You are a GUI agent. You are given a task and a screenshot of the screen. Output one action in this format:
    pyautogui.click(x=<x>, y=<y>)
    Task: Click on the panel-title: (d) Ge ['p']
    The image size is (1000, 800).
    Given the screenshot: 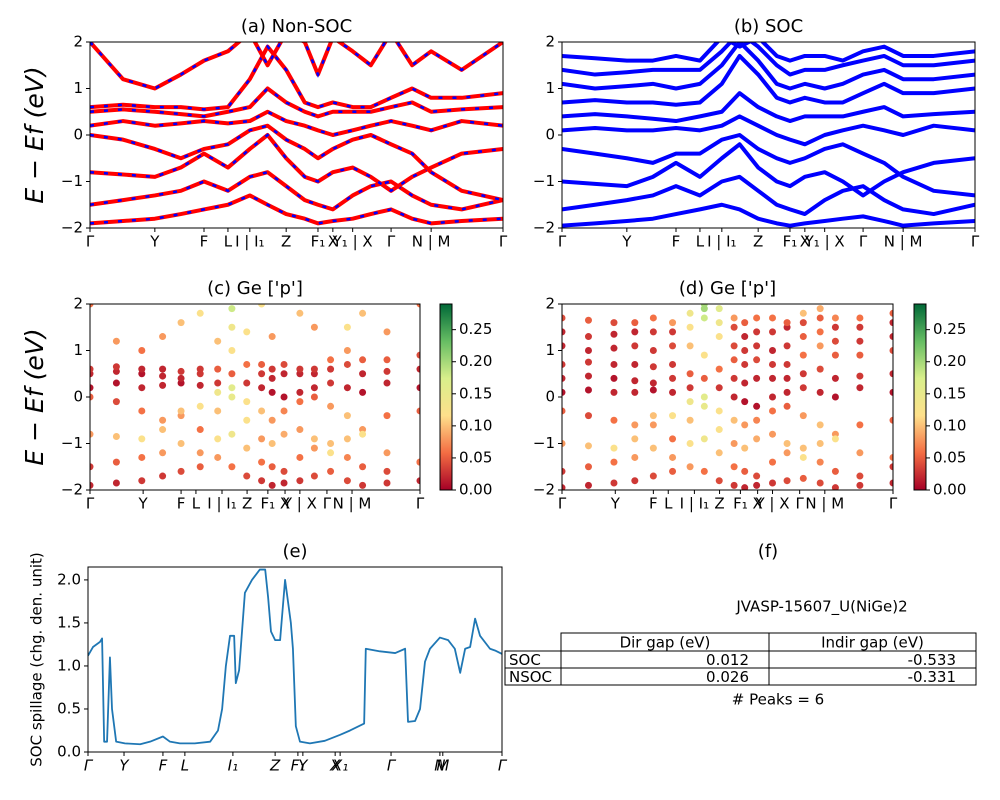 What is the action you would take?
    pyautogui.click(x=727, y=288)
    